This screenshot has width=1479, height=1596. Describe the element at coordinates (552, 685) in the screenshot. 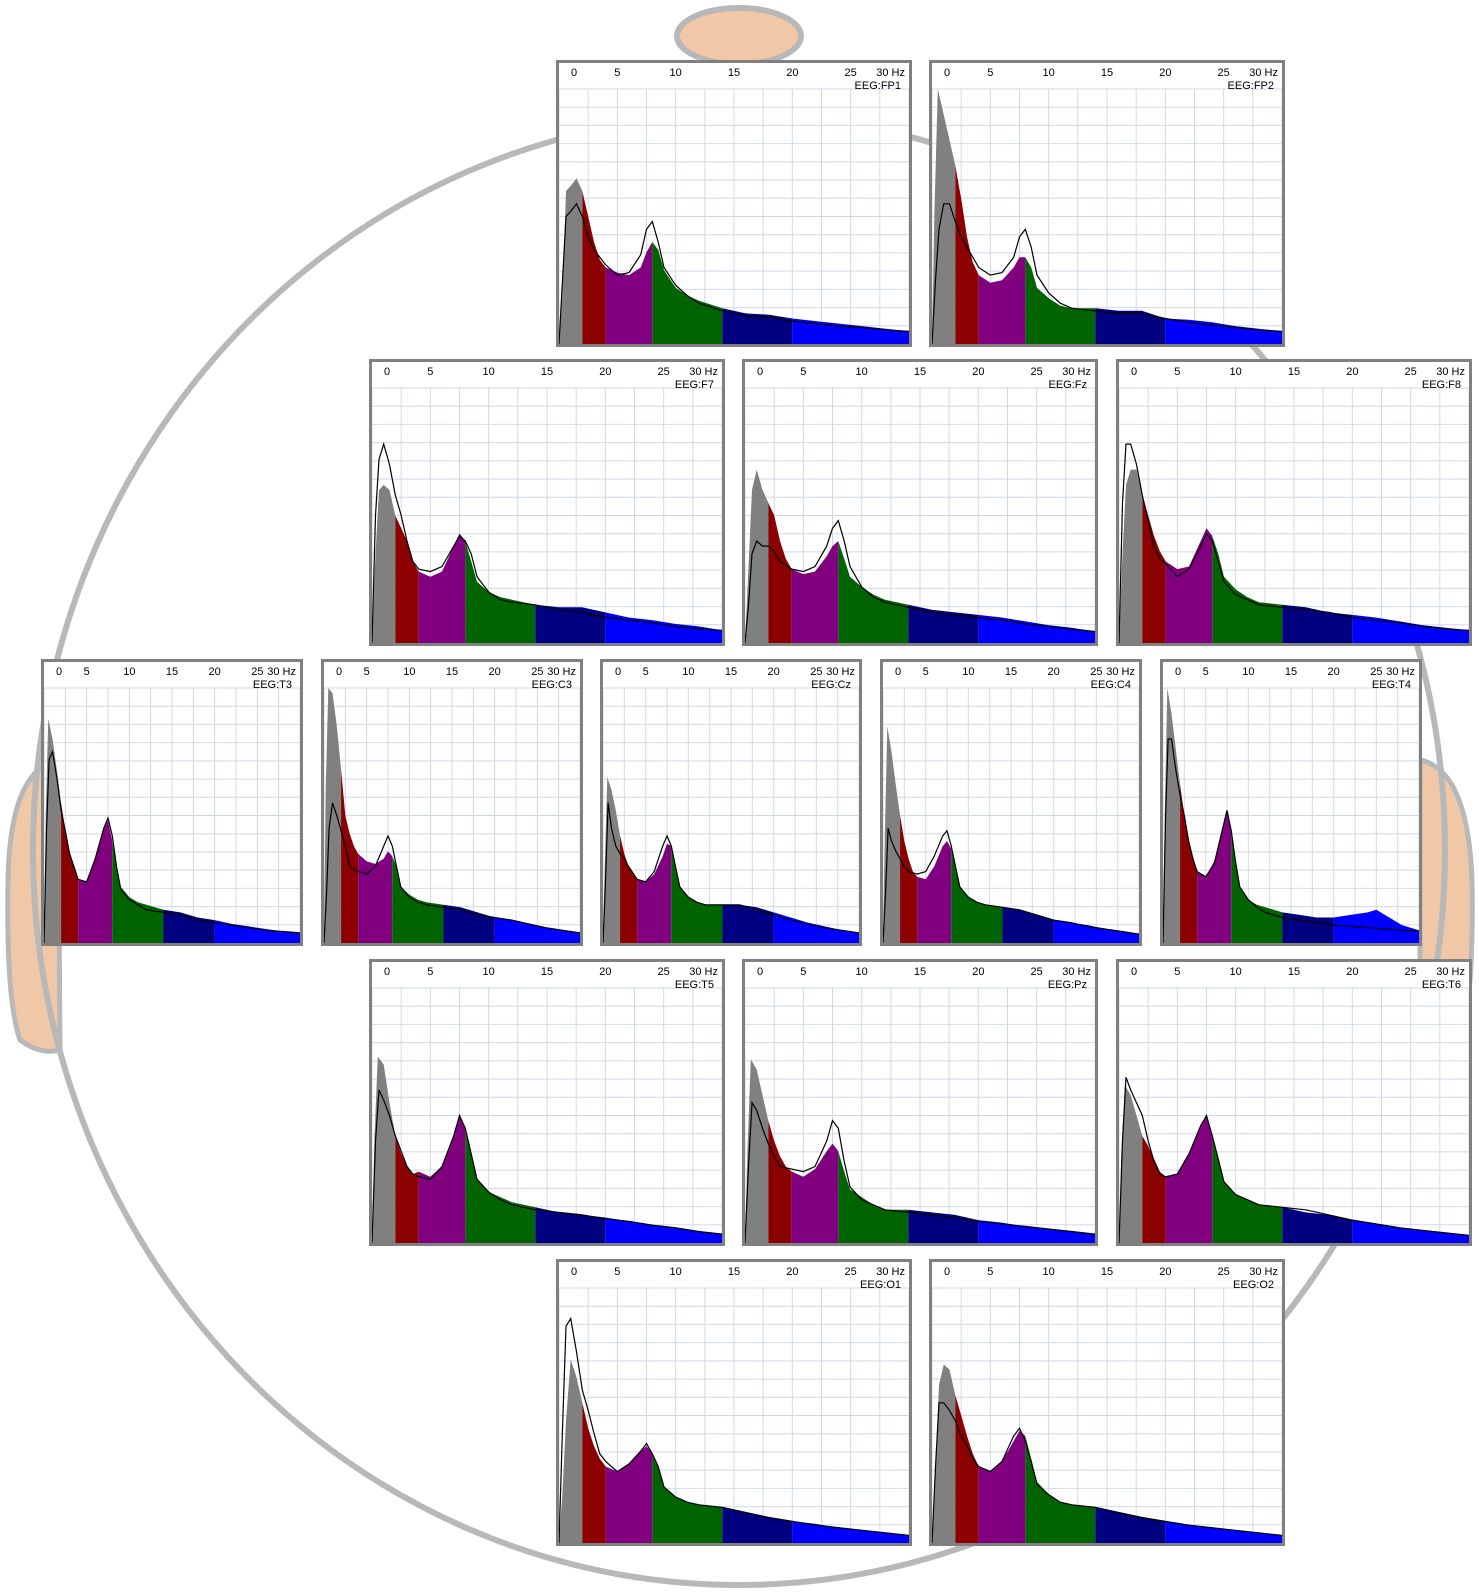

I see `channel-label: EEG:C3` at that location.